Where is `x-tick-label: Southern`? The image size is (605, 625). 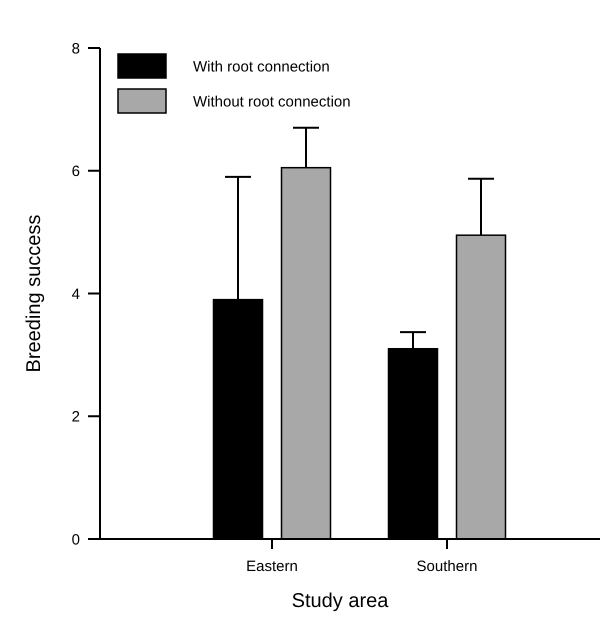 x-tick-label: Southern is located at coordinates (447, 566).